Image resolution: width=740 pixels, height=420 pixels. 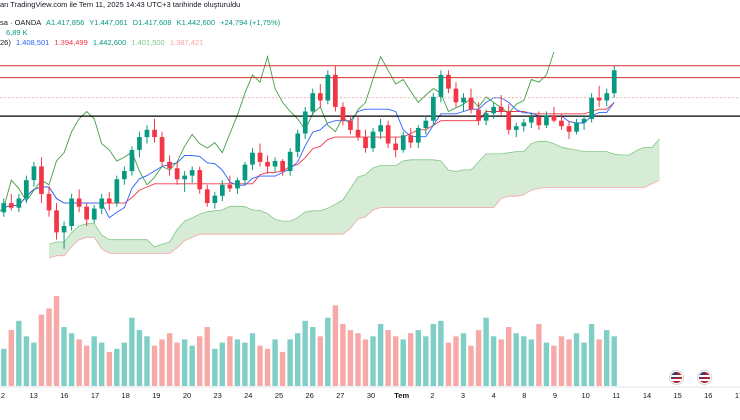 What do you see at coordinates (401, 395) in the screenshot?
I see `x-tick-label: Tem` at bounding box center [401, 395].